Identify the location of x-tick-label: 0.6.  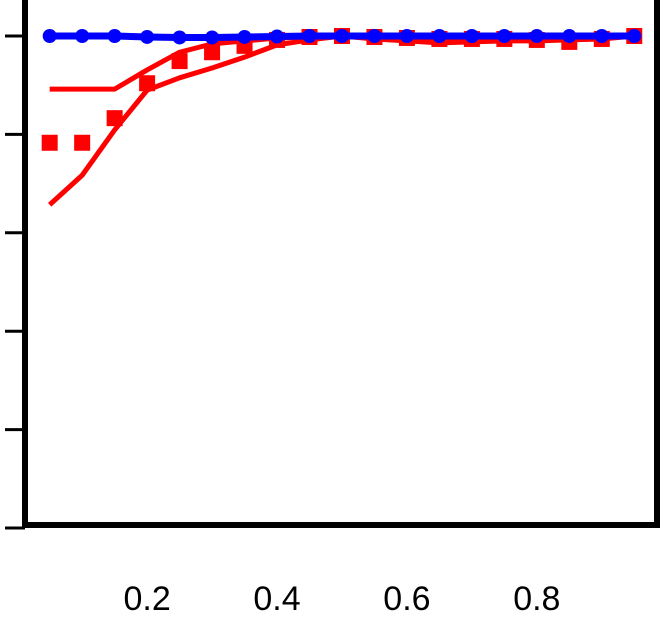
(406, 599).